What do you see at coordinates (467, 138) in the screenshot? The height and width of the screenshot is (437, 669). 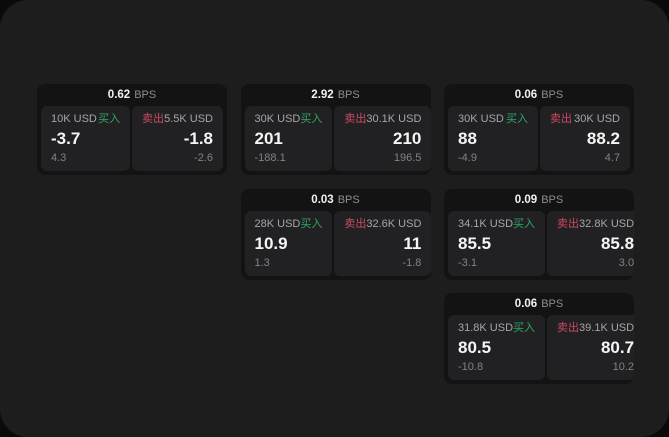 I see `buy-price: 88` at bounding box center [467, 138].